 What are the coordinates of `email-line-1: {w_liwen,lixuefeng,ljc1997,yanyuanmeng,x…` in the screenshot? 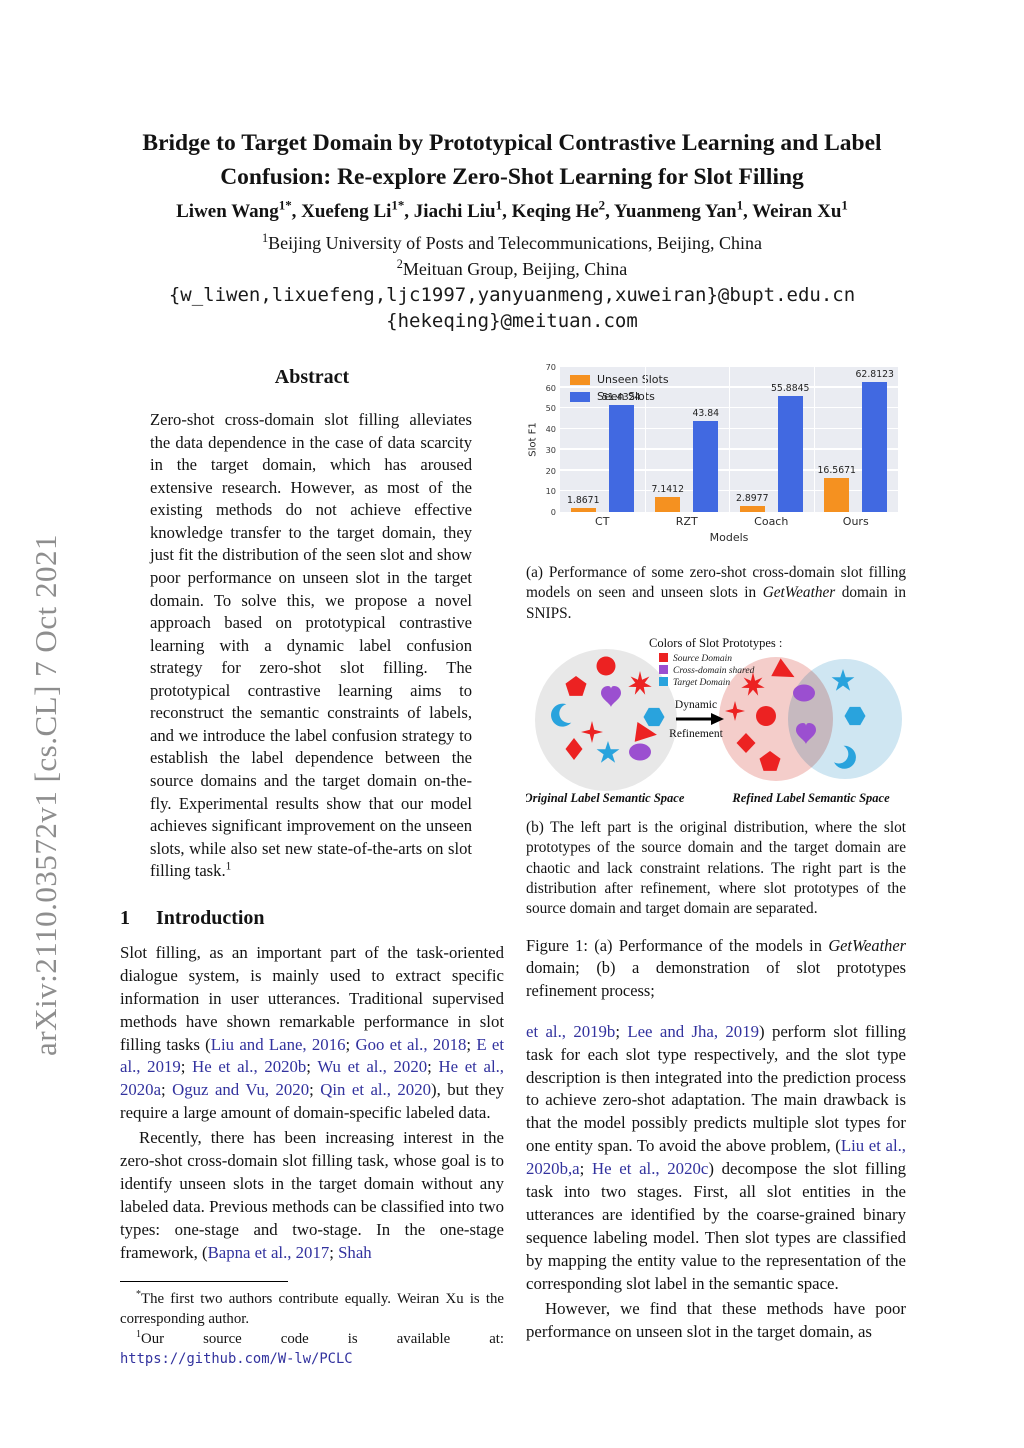 It's located at (512, 295).